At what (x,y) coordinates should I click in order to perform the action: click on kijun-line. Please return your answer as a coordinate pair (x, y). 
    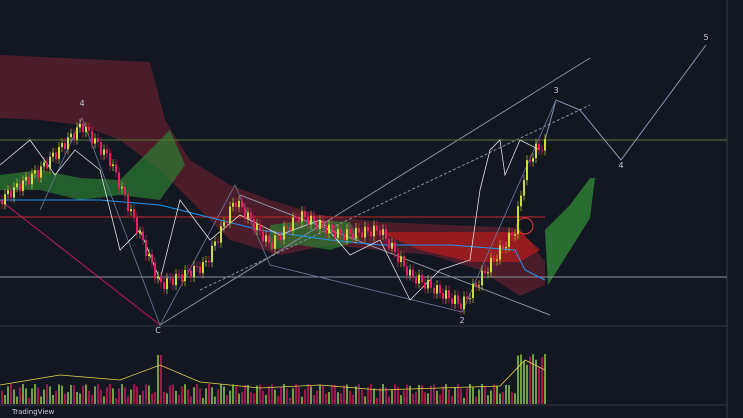
    Looking at the image, I should click on (273, 240).